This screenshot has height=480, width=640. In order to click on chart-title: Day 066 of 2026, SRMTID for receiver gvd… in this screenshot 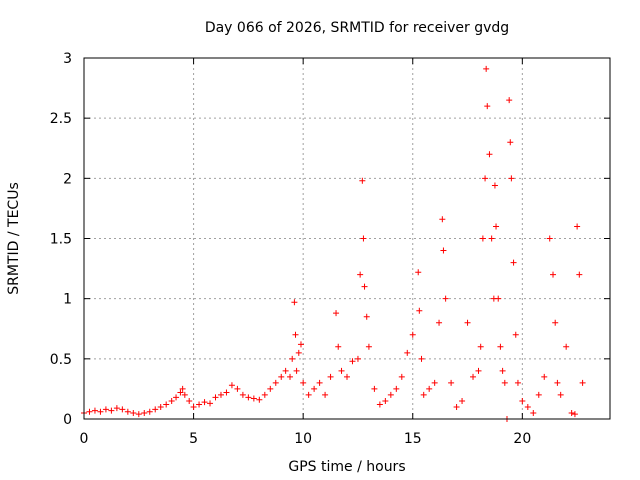, I will do `click(357, 28)`.